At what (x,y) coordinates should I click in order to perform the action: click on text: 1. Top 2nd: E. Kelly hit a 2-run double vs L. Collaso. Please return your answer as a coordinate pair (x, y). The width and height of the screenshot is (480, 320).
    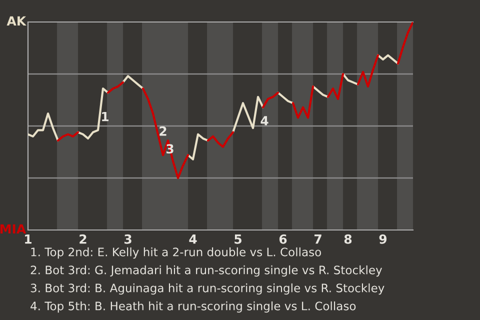
    Looking at the image, I should click on (176, 253).